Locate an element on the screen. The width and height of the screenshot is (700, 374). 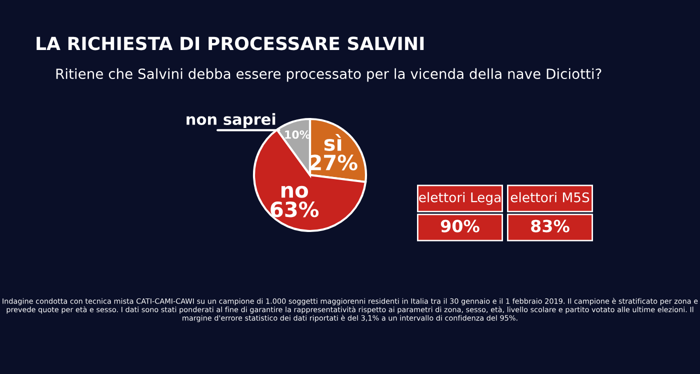
slice-label: non saprei is located at coordinates (231, 120).